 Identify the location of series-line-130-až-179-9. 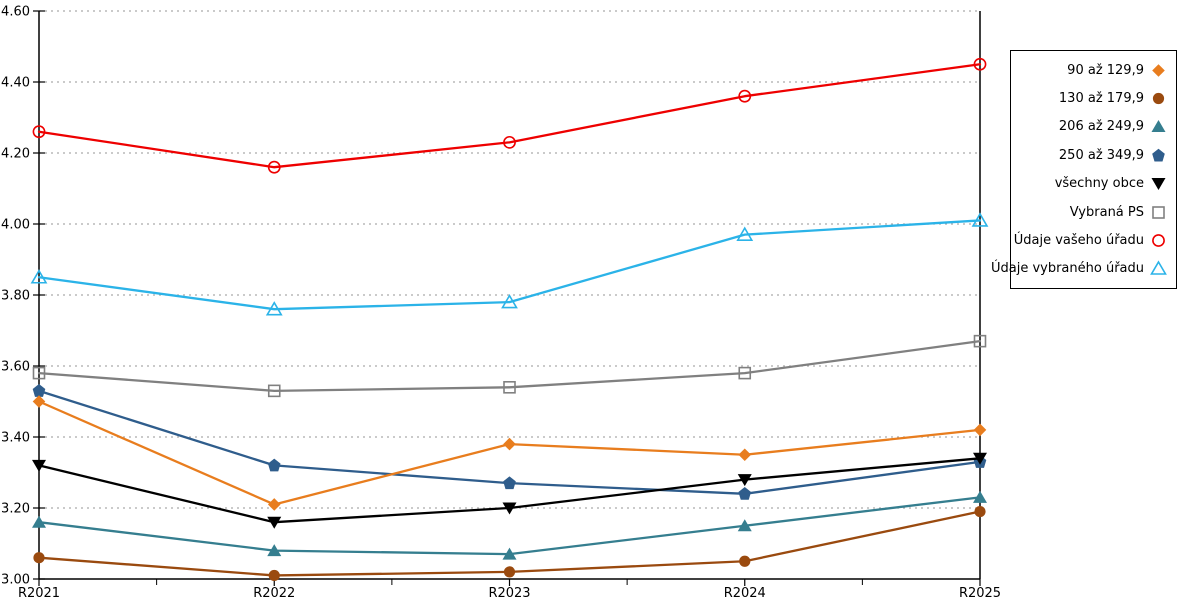
(509, 543).